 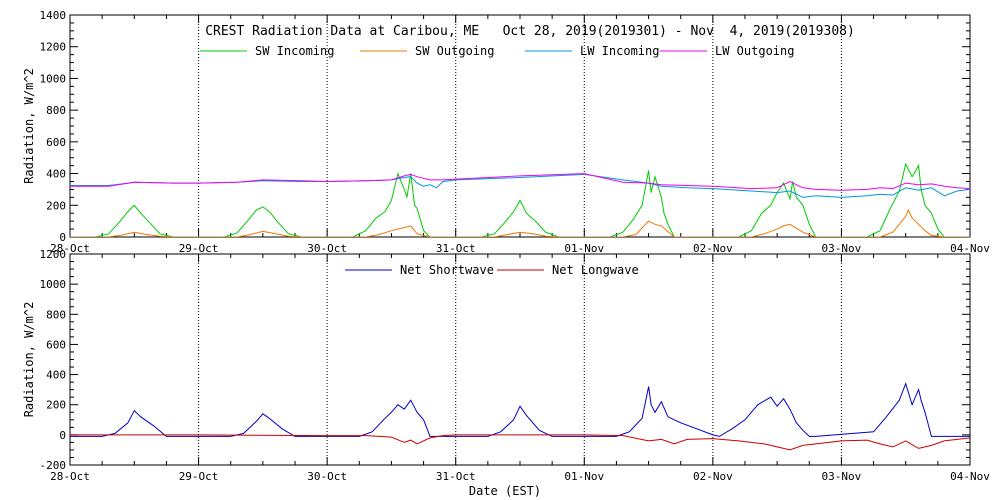 I want to click on series-line-net-shortwave, so click(x=520, y=409).